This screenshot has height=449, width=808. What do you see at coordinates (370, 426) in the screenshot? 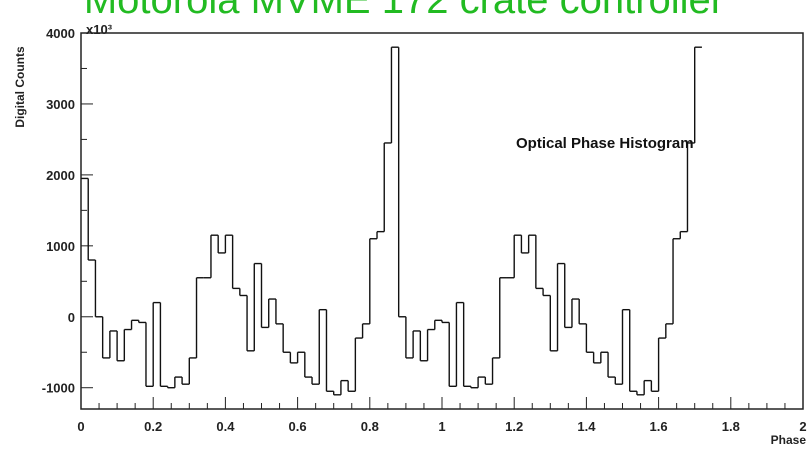
I see `x-tick-label: 0.8` at bounding box center [370, 426].